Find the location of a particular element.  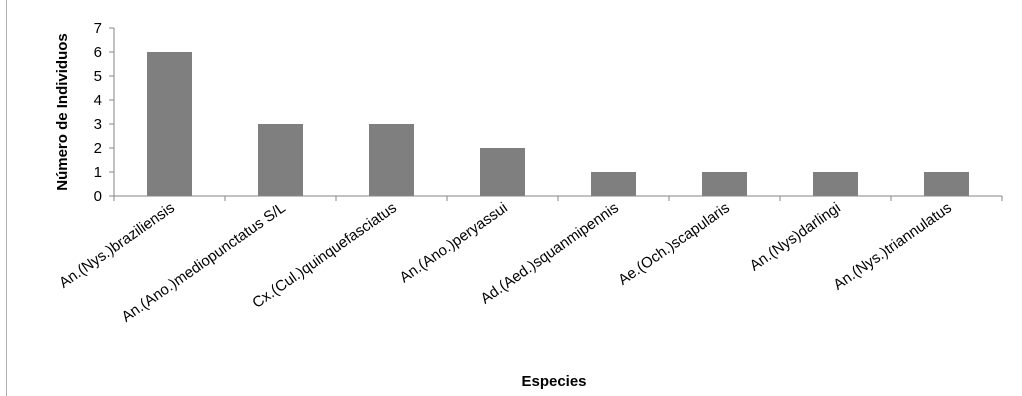

x-category-label-7: An.(Nys)darlingi is located at coordinates (795, 236).